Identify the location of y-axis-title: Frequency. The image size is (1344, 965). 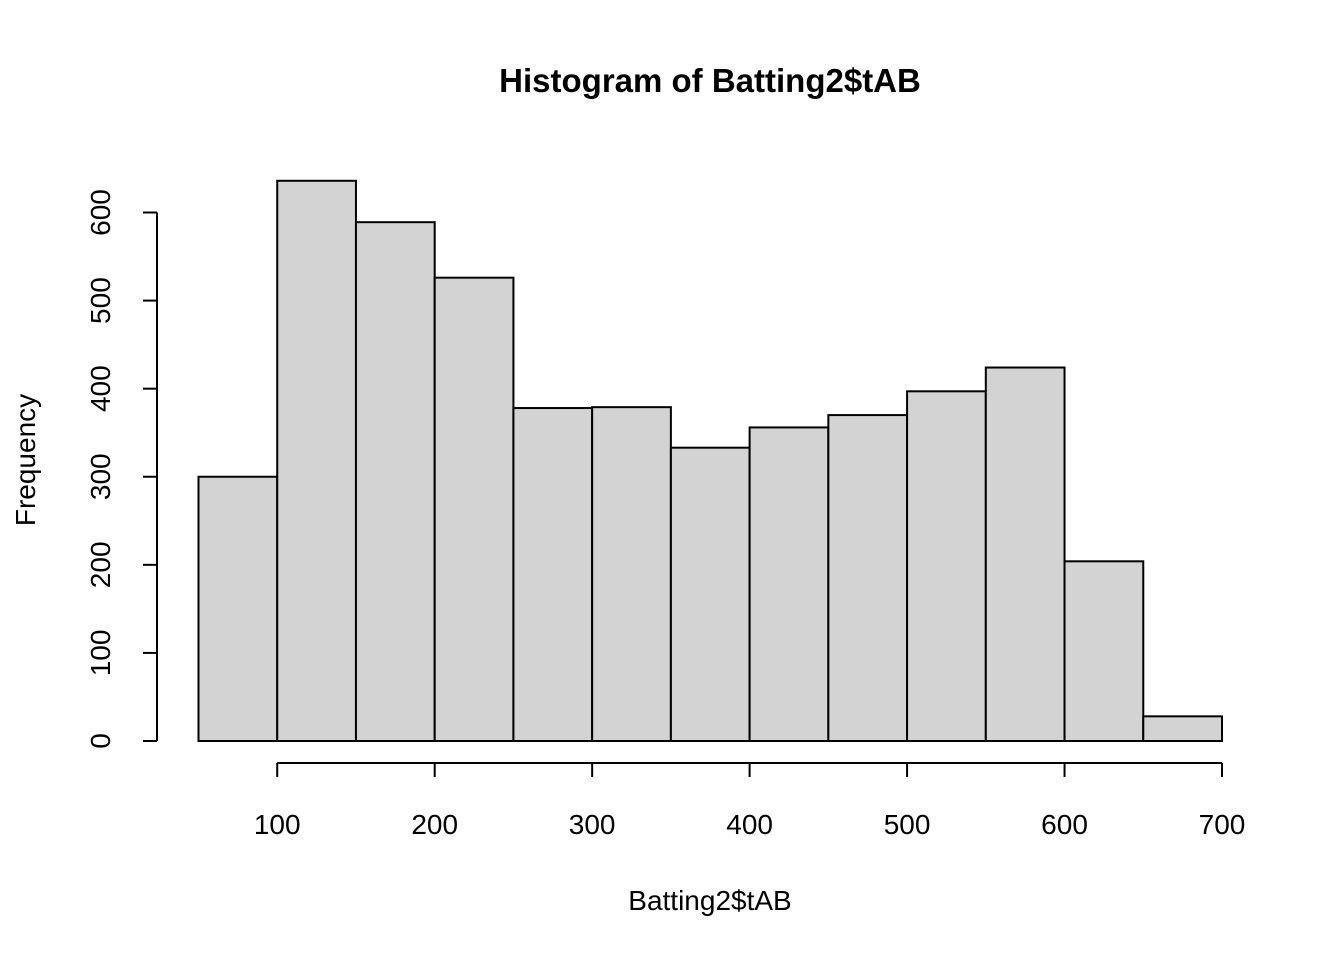
(25, 460).